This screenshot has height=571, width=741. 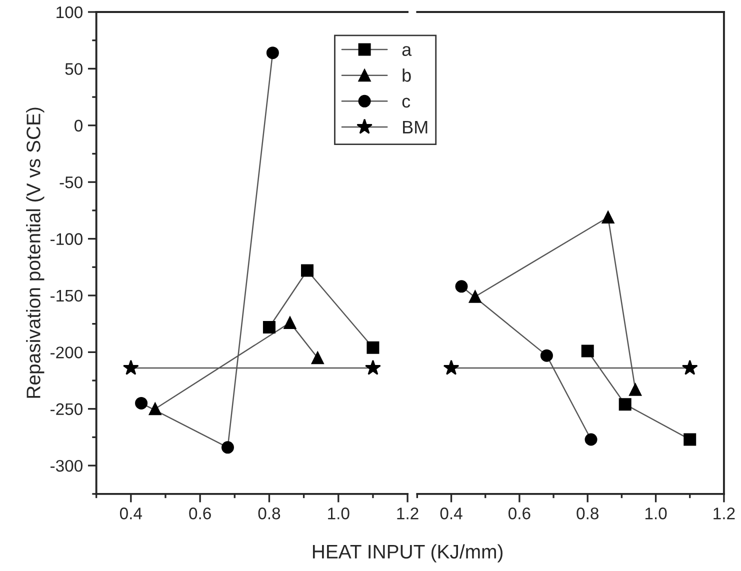 I want to click on x-axis-title: HEAT INPUT (KJ/mm), so click(x=407, y=553).